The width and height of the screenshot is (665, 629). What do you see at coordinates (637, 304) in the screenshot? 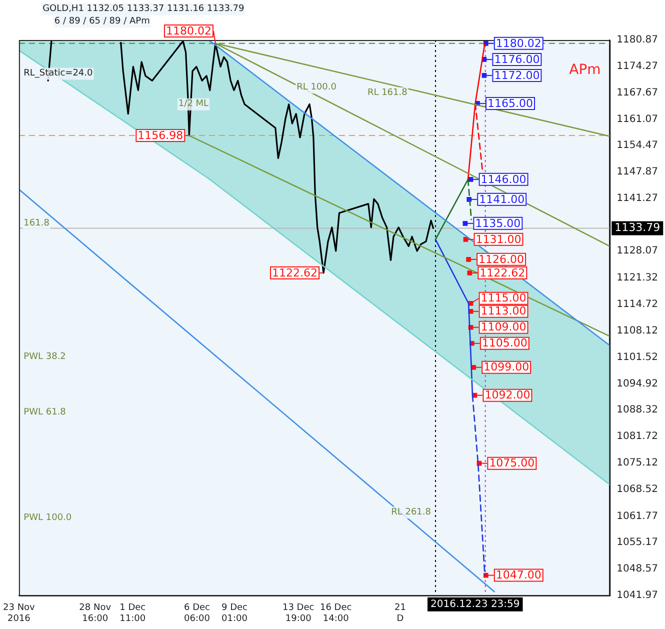
I see `y-tick-label: 1114.72` at bounding box center [637, 304].